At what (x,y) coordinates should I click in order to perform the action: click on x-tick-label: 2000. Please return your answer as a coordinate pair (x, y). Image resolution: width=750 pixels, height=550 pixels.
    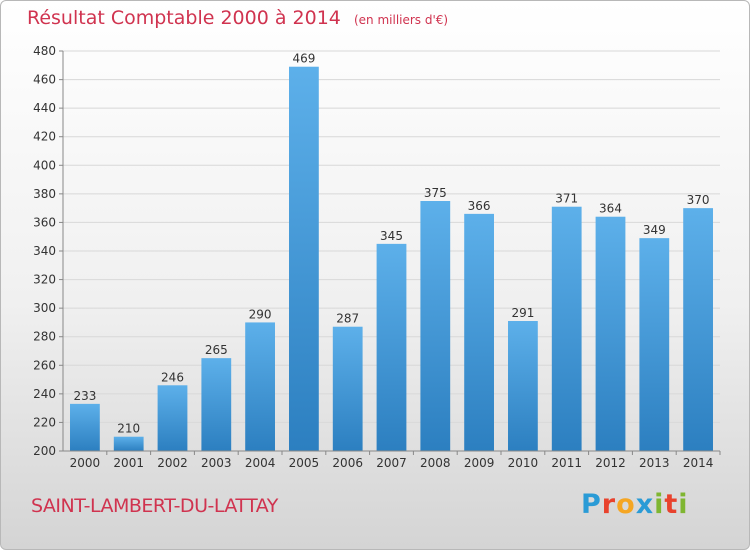
    Looking at the image, I should click on (85, 463).